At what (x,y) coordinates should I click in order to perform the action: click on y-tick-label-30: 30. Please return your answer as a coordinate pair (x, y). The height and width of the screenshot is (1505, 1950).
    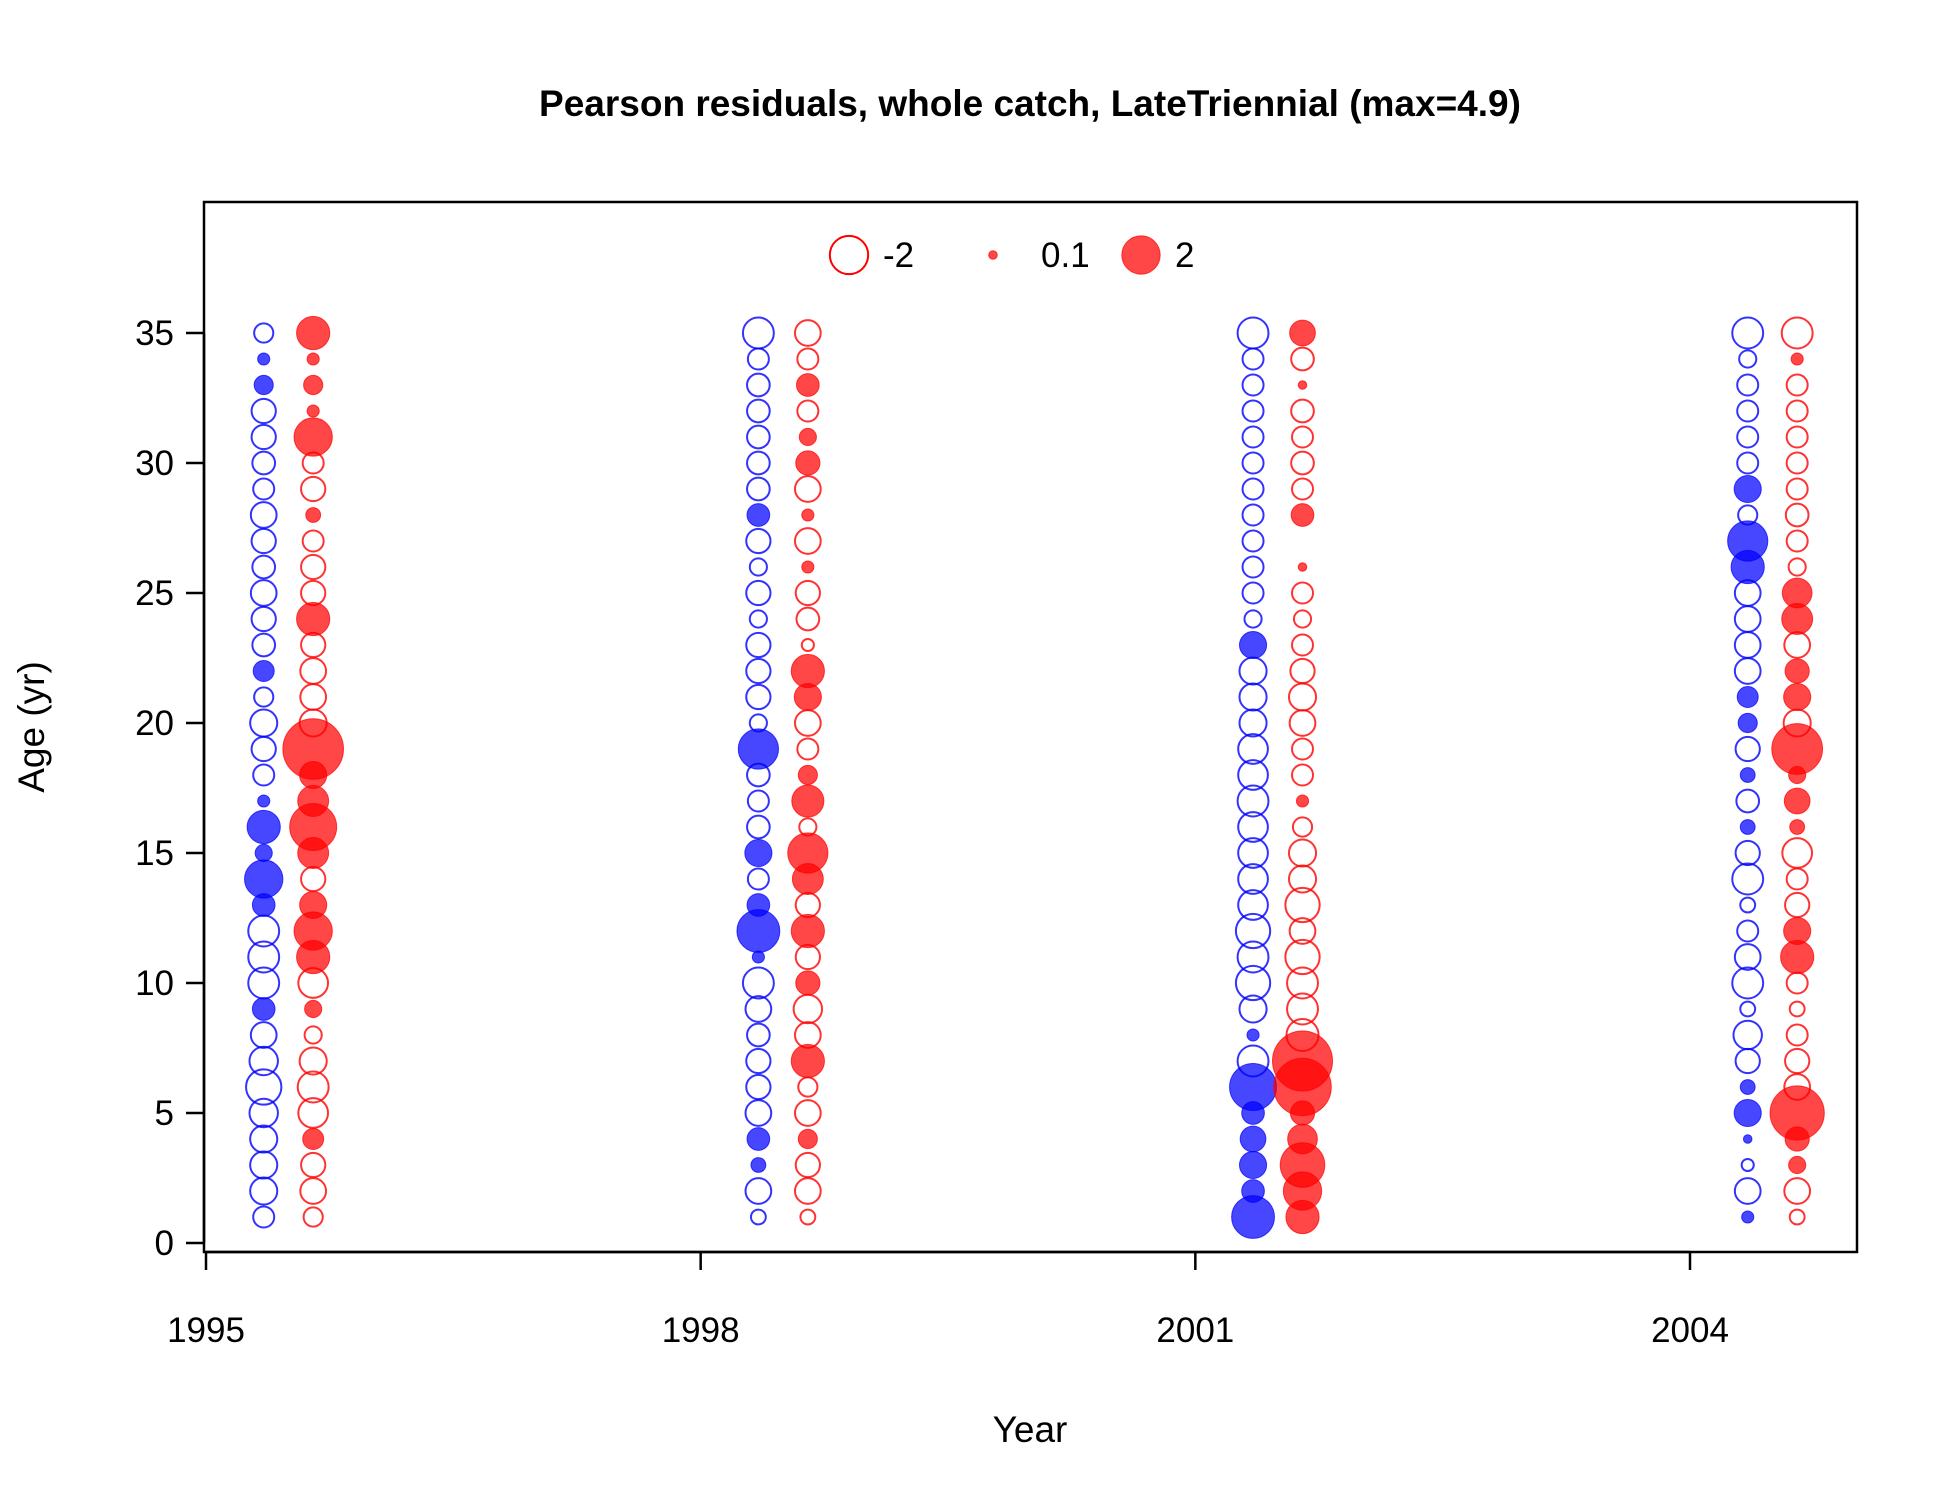
    Looking at the image, I should click on (154, 463).